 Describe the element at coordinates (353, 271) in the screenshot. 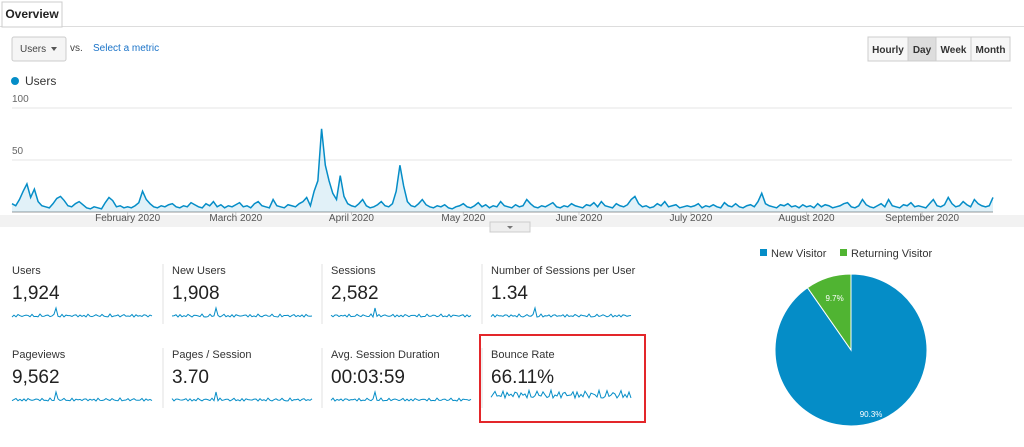

I see `card-label: Sessions` at that location.